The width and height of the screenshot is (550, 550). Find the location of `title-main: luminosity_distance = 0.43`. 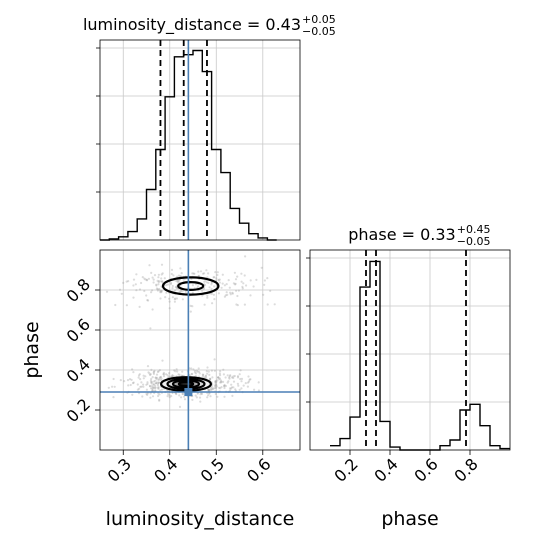

title-main: luminosity_distance = 0.43 is located at coordinates (192, 25).